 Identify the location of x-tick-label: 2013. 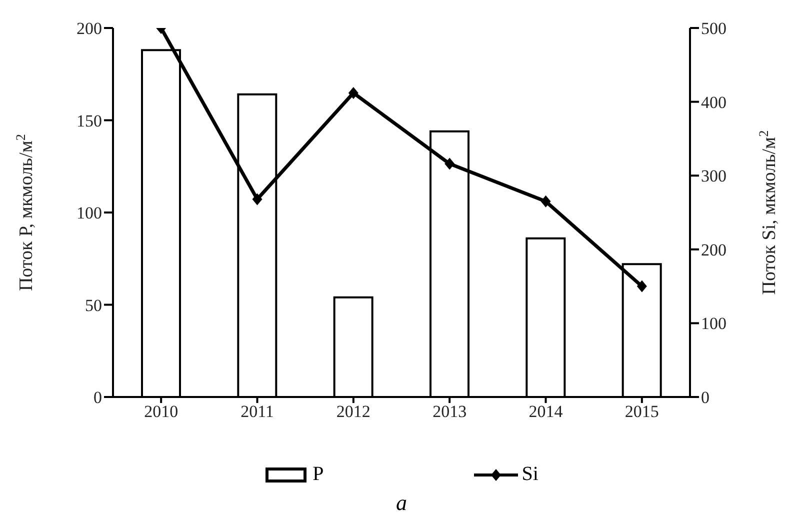
(449, 412).